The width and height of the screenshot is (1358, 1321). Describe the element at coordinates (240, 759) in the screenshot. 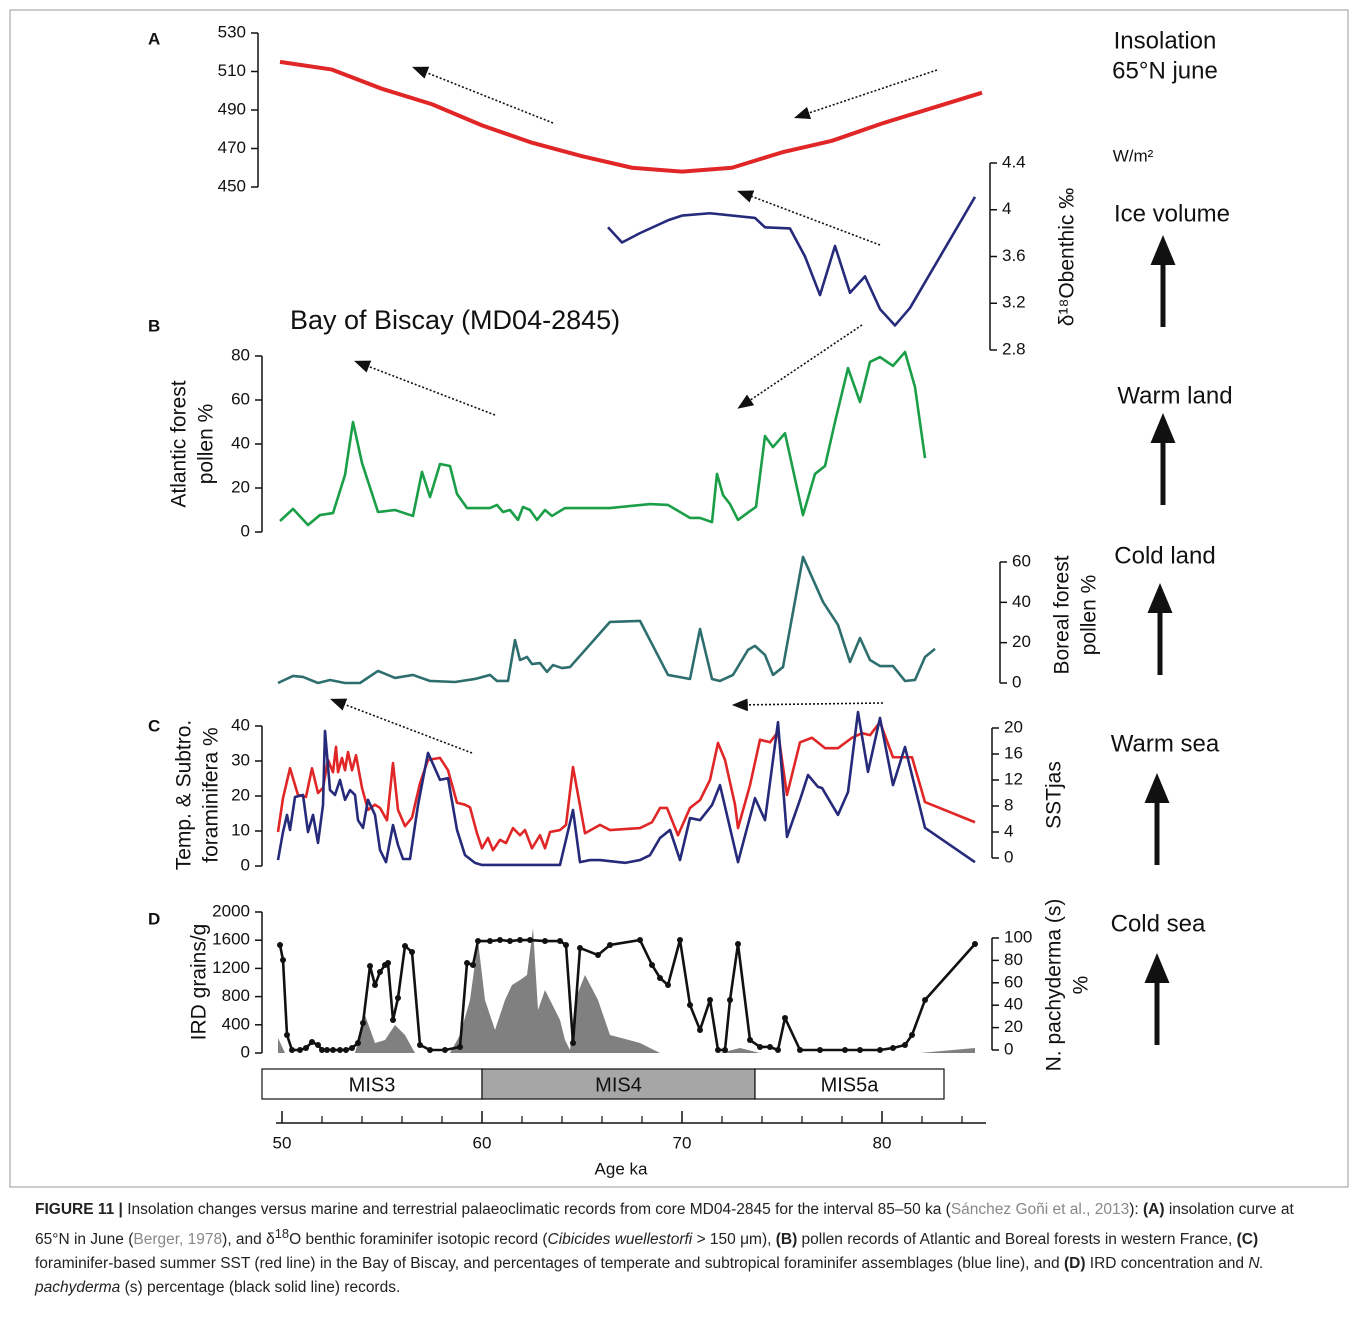

I see `y-tick-label: 30` at that location.